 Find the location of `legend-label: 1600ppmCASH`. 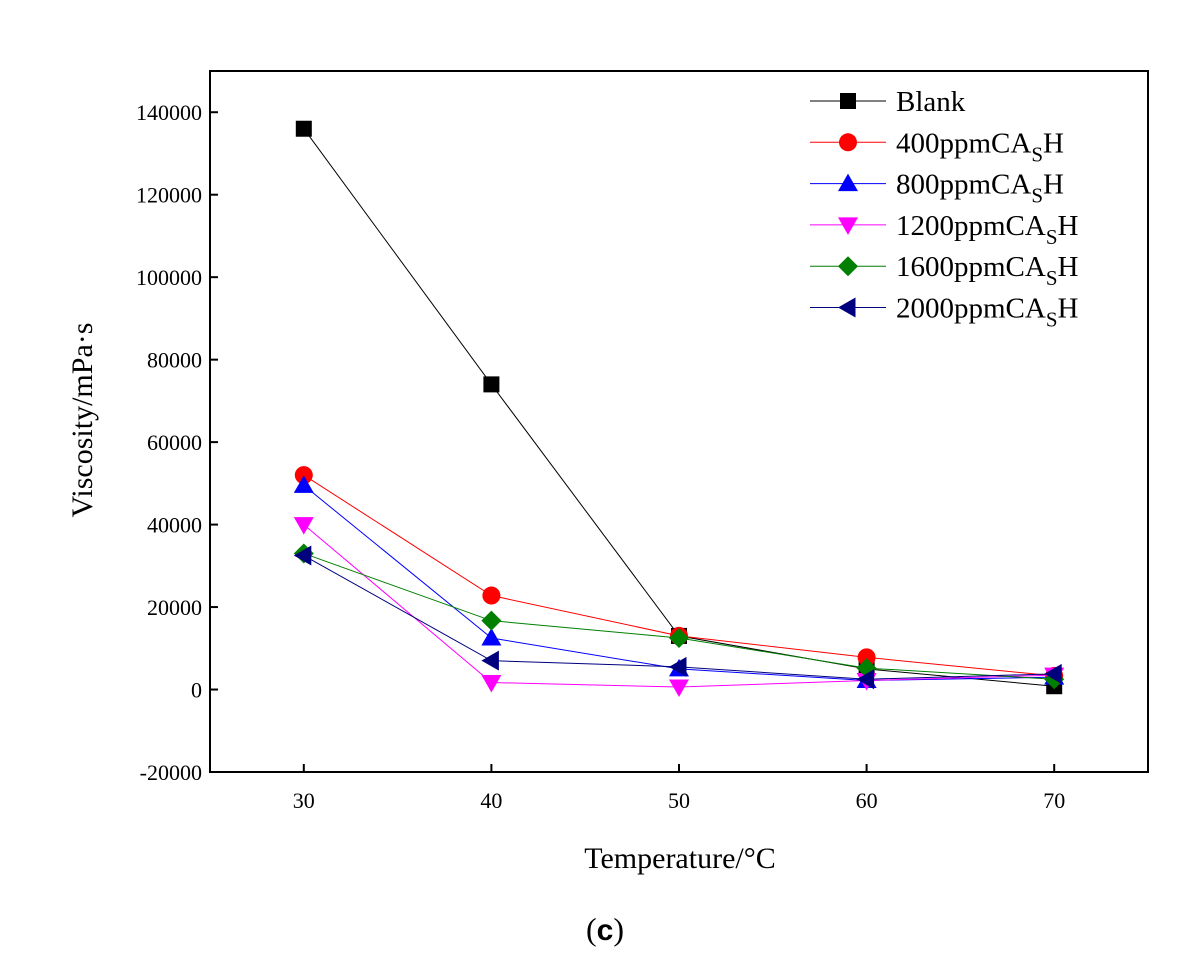

legend-label: 1600ppmCASH is located at coordinates (987, 270).